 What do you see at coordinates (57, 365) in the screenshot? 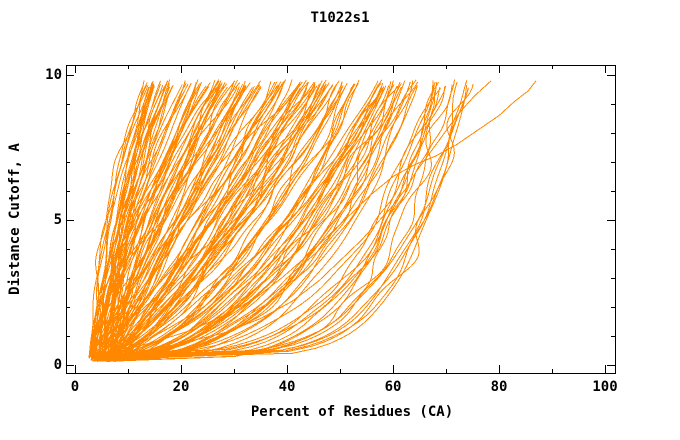
I see `y-tick-label-0: 0` at bounding box center [57, 365].